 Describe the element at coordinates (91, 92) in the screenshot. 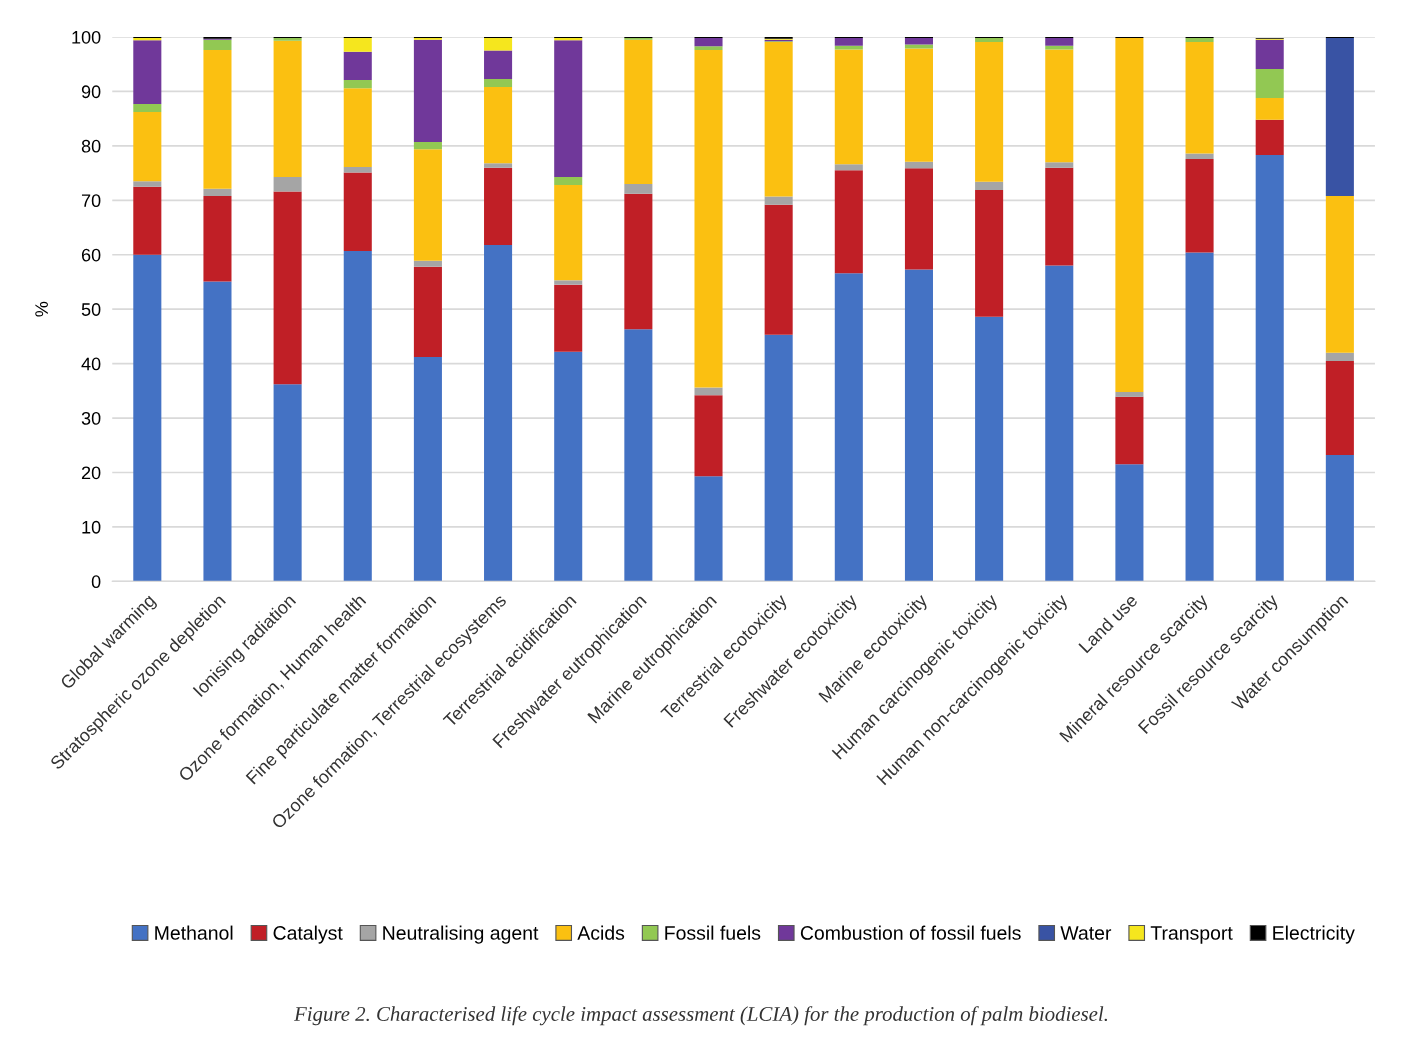

I see `y-tick-label: 90` at that location.